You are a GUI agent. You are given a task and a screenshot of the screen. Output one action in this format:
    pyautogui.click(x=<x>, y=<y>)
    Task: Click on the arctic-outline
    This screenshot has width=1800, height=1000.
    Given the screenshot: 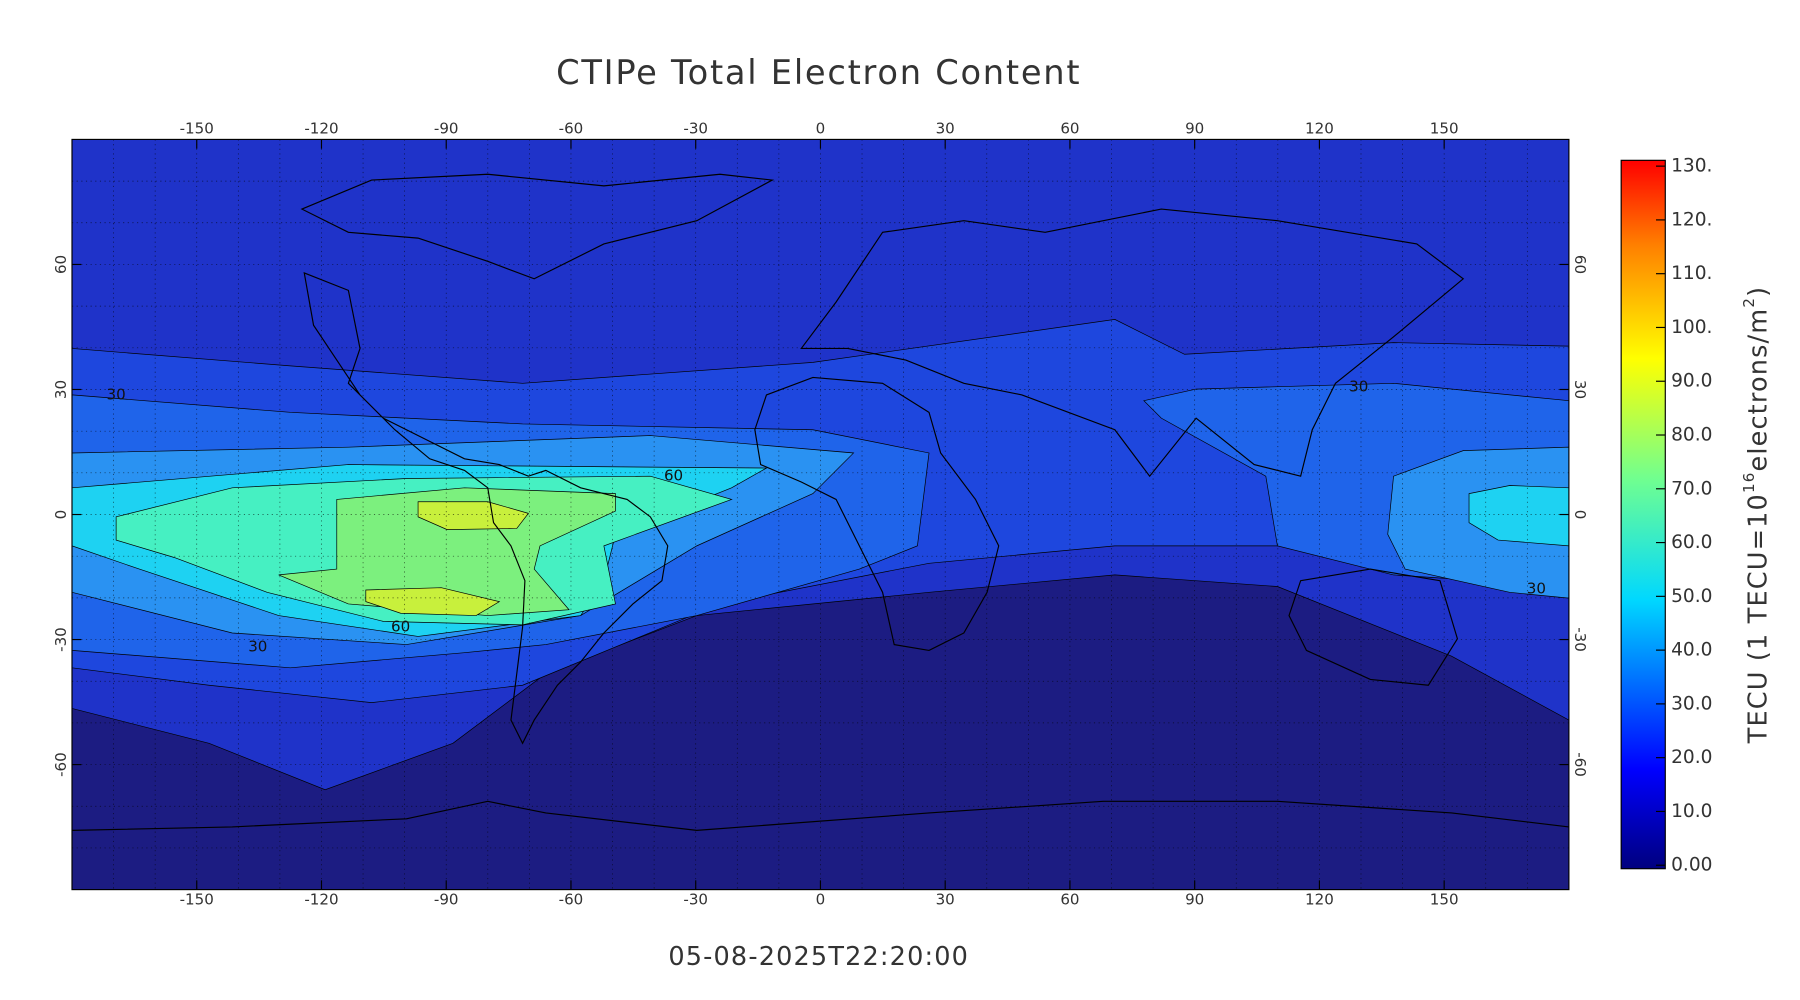 What is the action you would take?
    pyautogui.click(x=537, y=226)
    